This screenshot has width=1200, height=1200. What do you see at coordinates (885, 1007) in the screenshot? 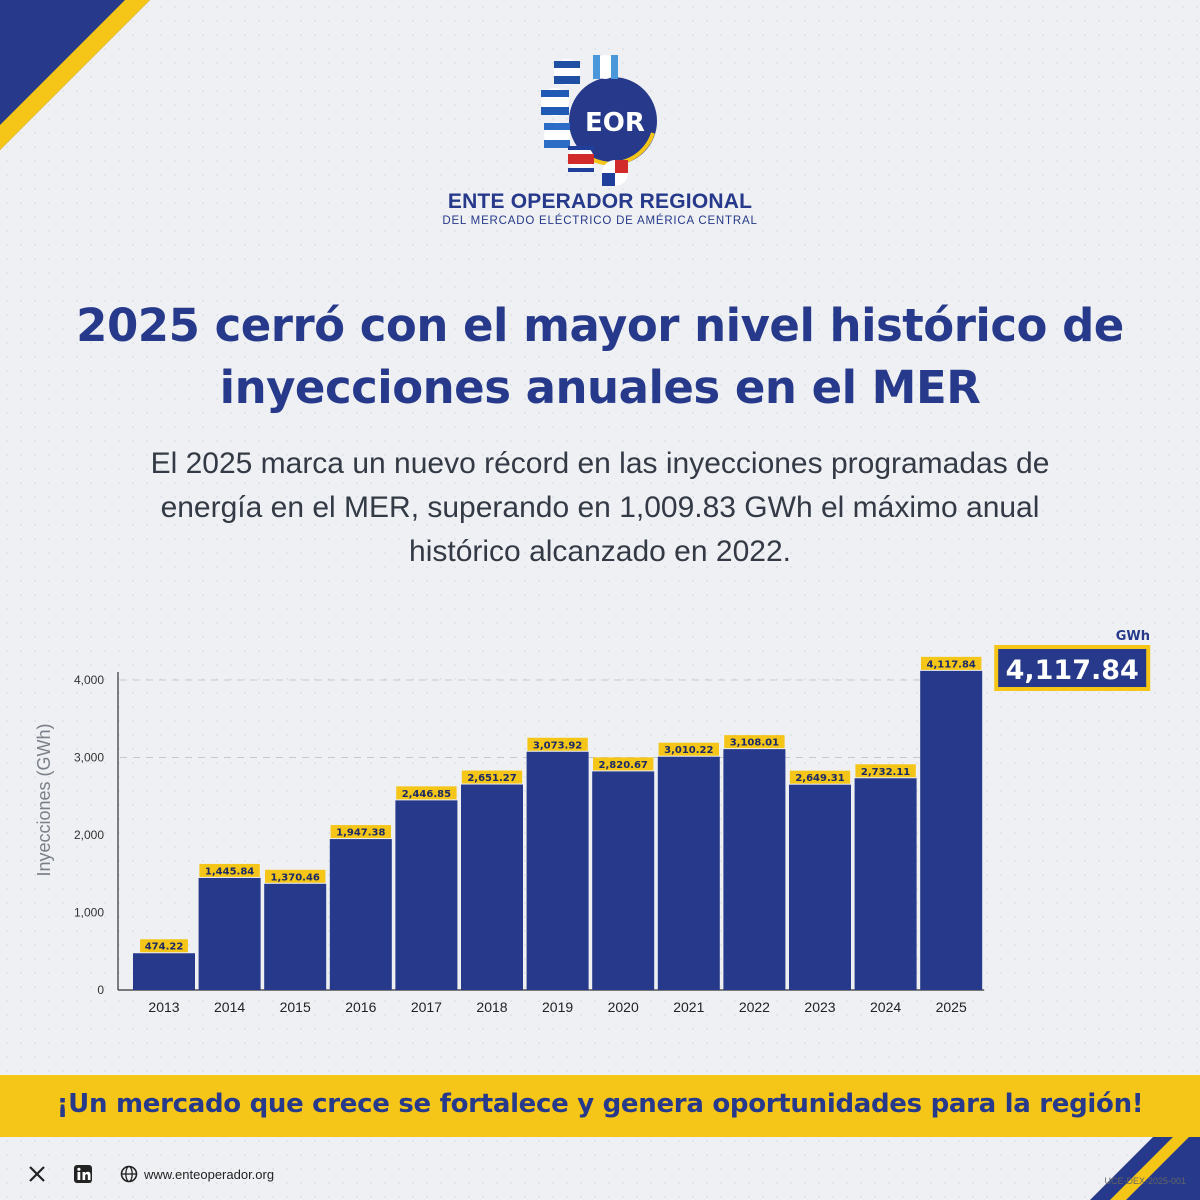
I see `x-tick-label: 2024` at bounding box center [885, 1007].